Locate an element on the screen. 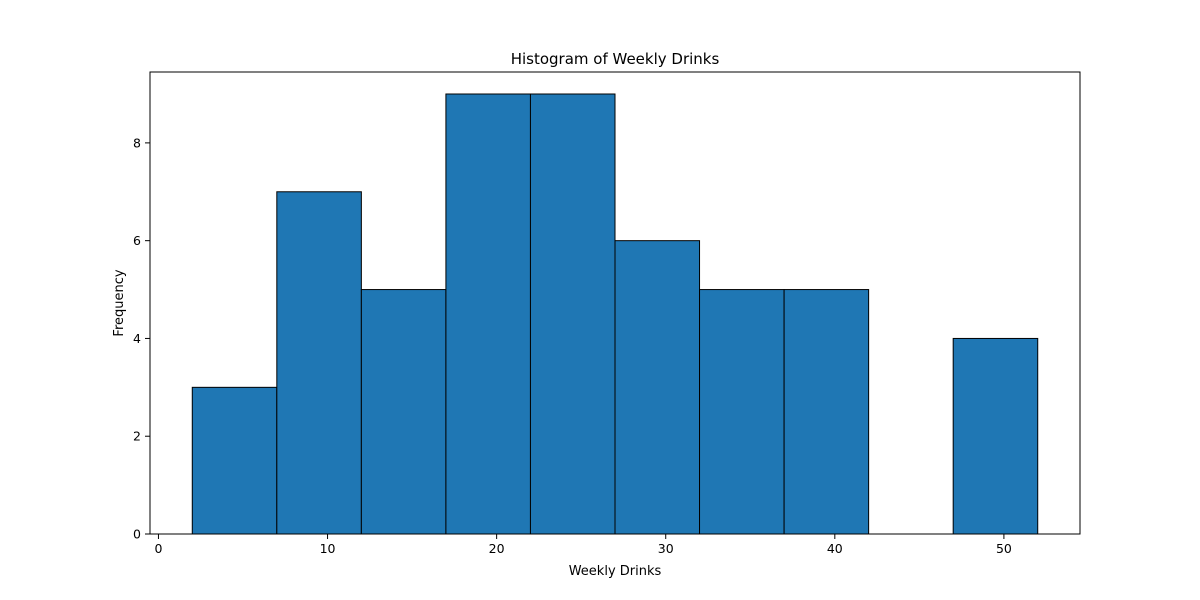  x-axis-ticks: 0 10 20 30 40 50 is located at coordinates (583, 545).